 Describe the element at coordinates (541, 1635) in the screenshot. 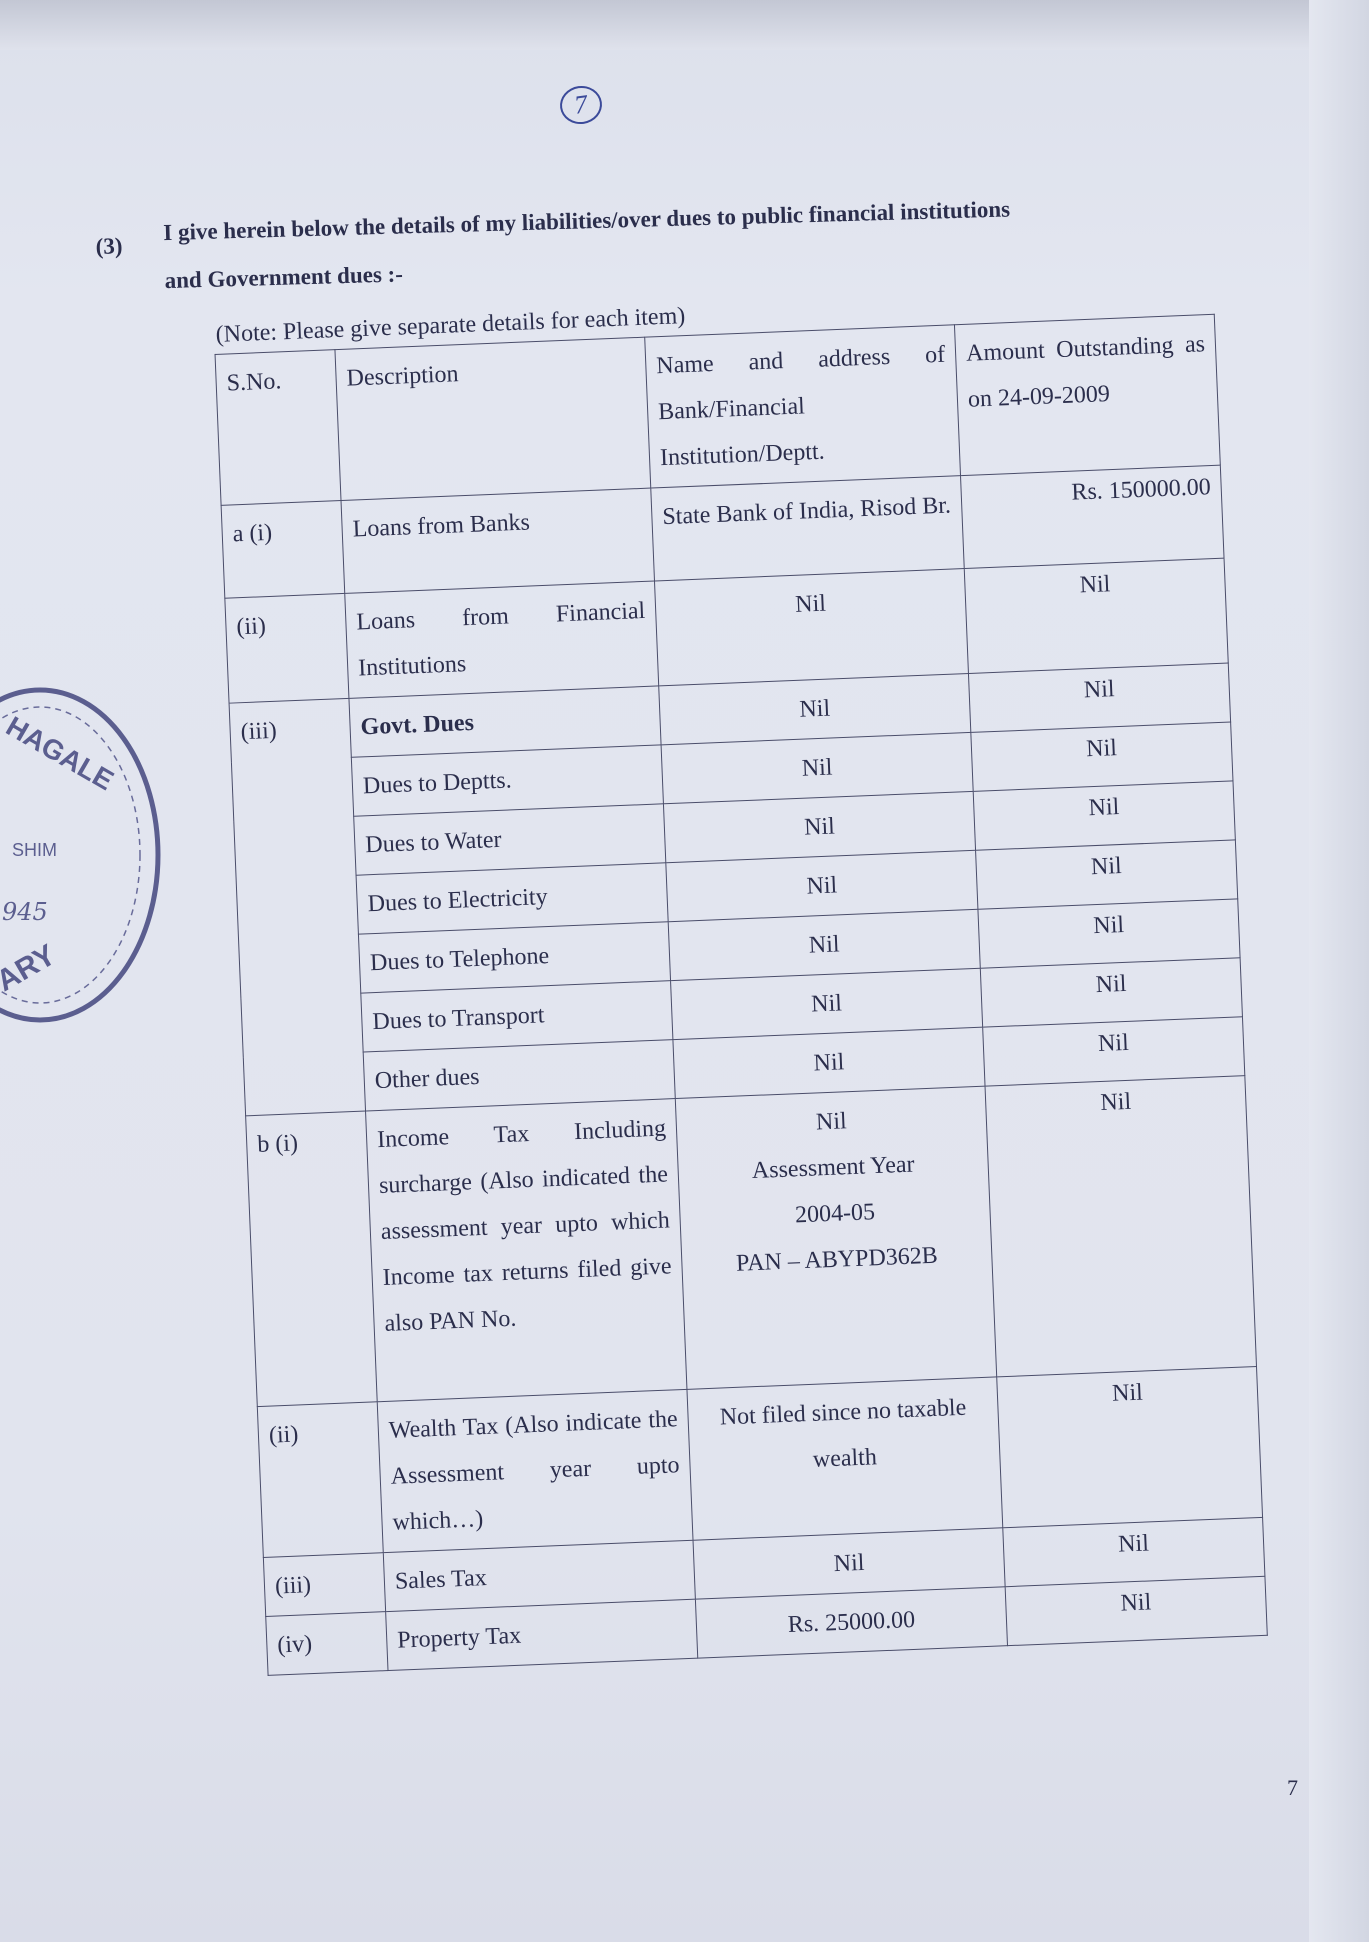

I see `cell-description: Property Tax` at that location.